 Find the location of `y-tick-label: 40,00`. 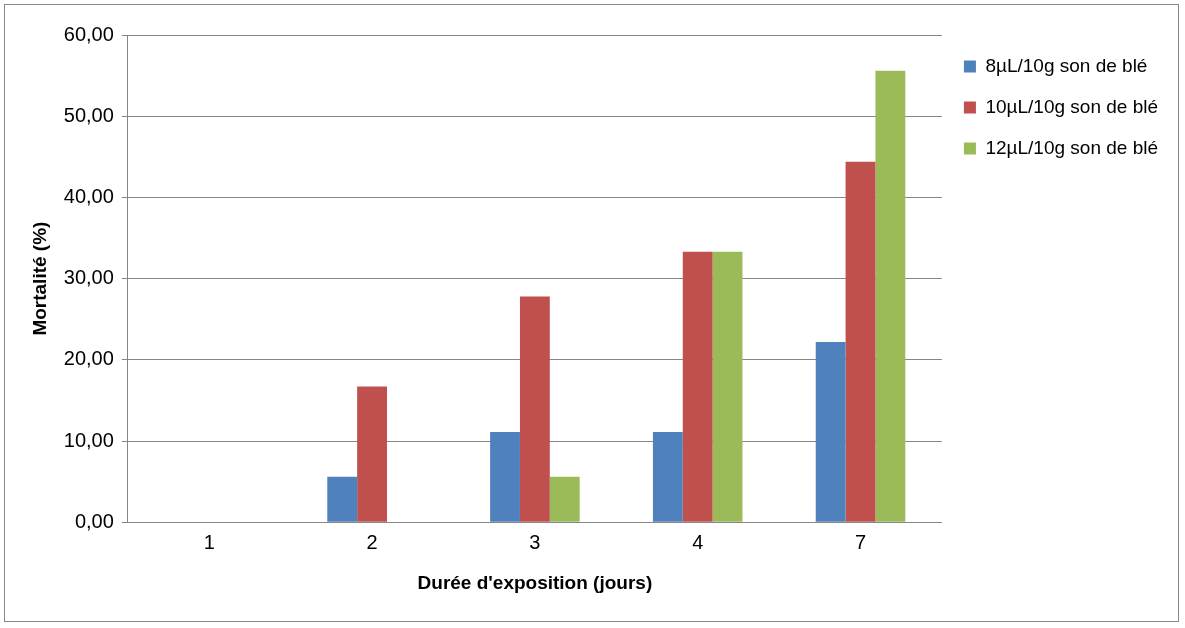

y-tick-label: 40,00 is located at coordinates (88, 195).